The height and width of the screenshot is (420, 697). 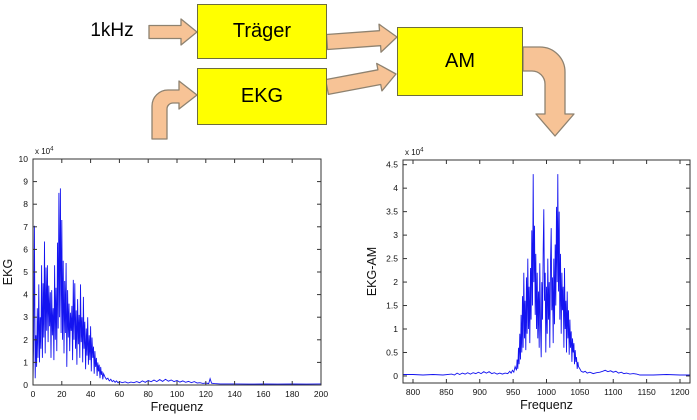 I want to click on block-am-label: AM, so click(x=460, y=61).